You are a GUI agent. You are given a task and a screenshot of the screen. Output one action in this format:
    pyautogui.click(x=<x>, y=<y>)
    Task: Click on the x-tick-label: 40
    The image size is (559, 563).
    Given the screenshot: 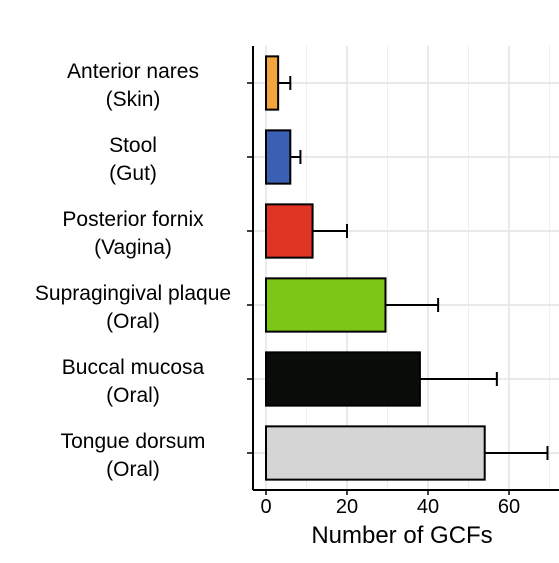 What is the action you would take?
    pyautogui.click(x=428, y=507)
    